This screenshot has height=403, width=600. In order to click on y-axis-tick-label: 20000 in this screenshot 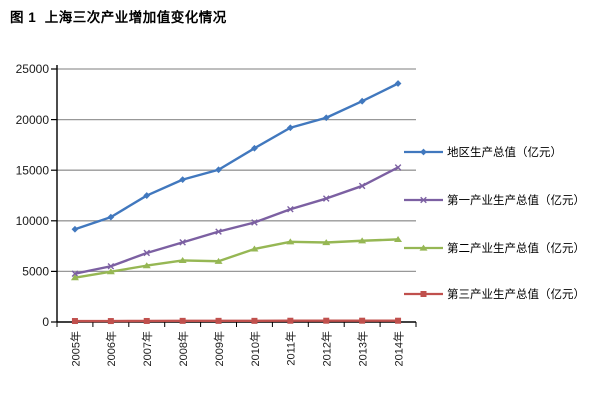, I will do `click(33, 120)`.